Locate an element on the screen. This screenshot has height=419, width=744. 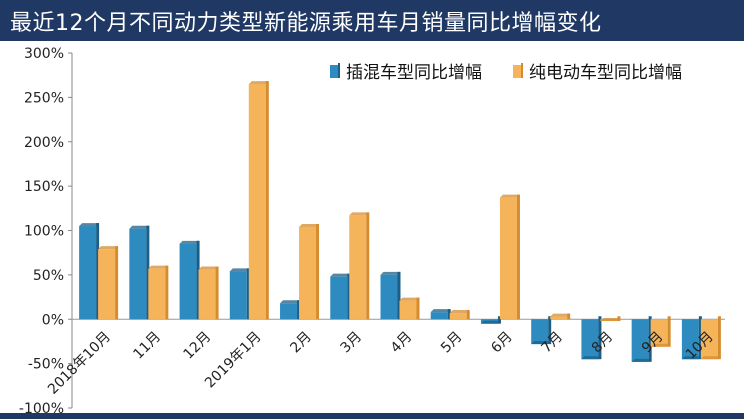
legend: 插混车型同比增幅 纯电动车型同比增幅 is located at coordinates (506, 73).